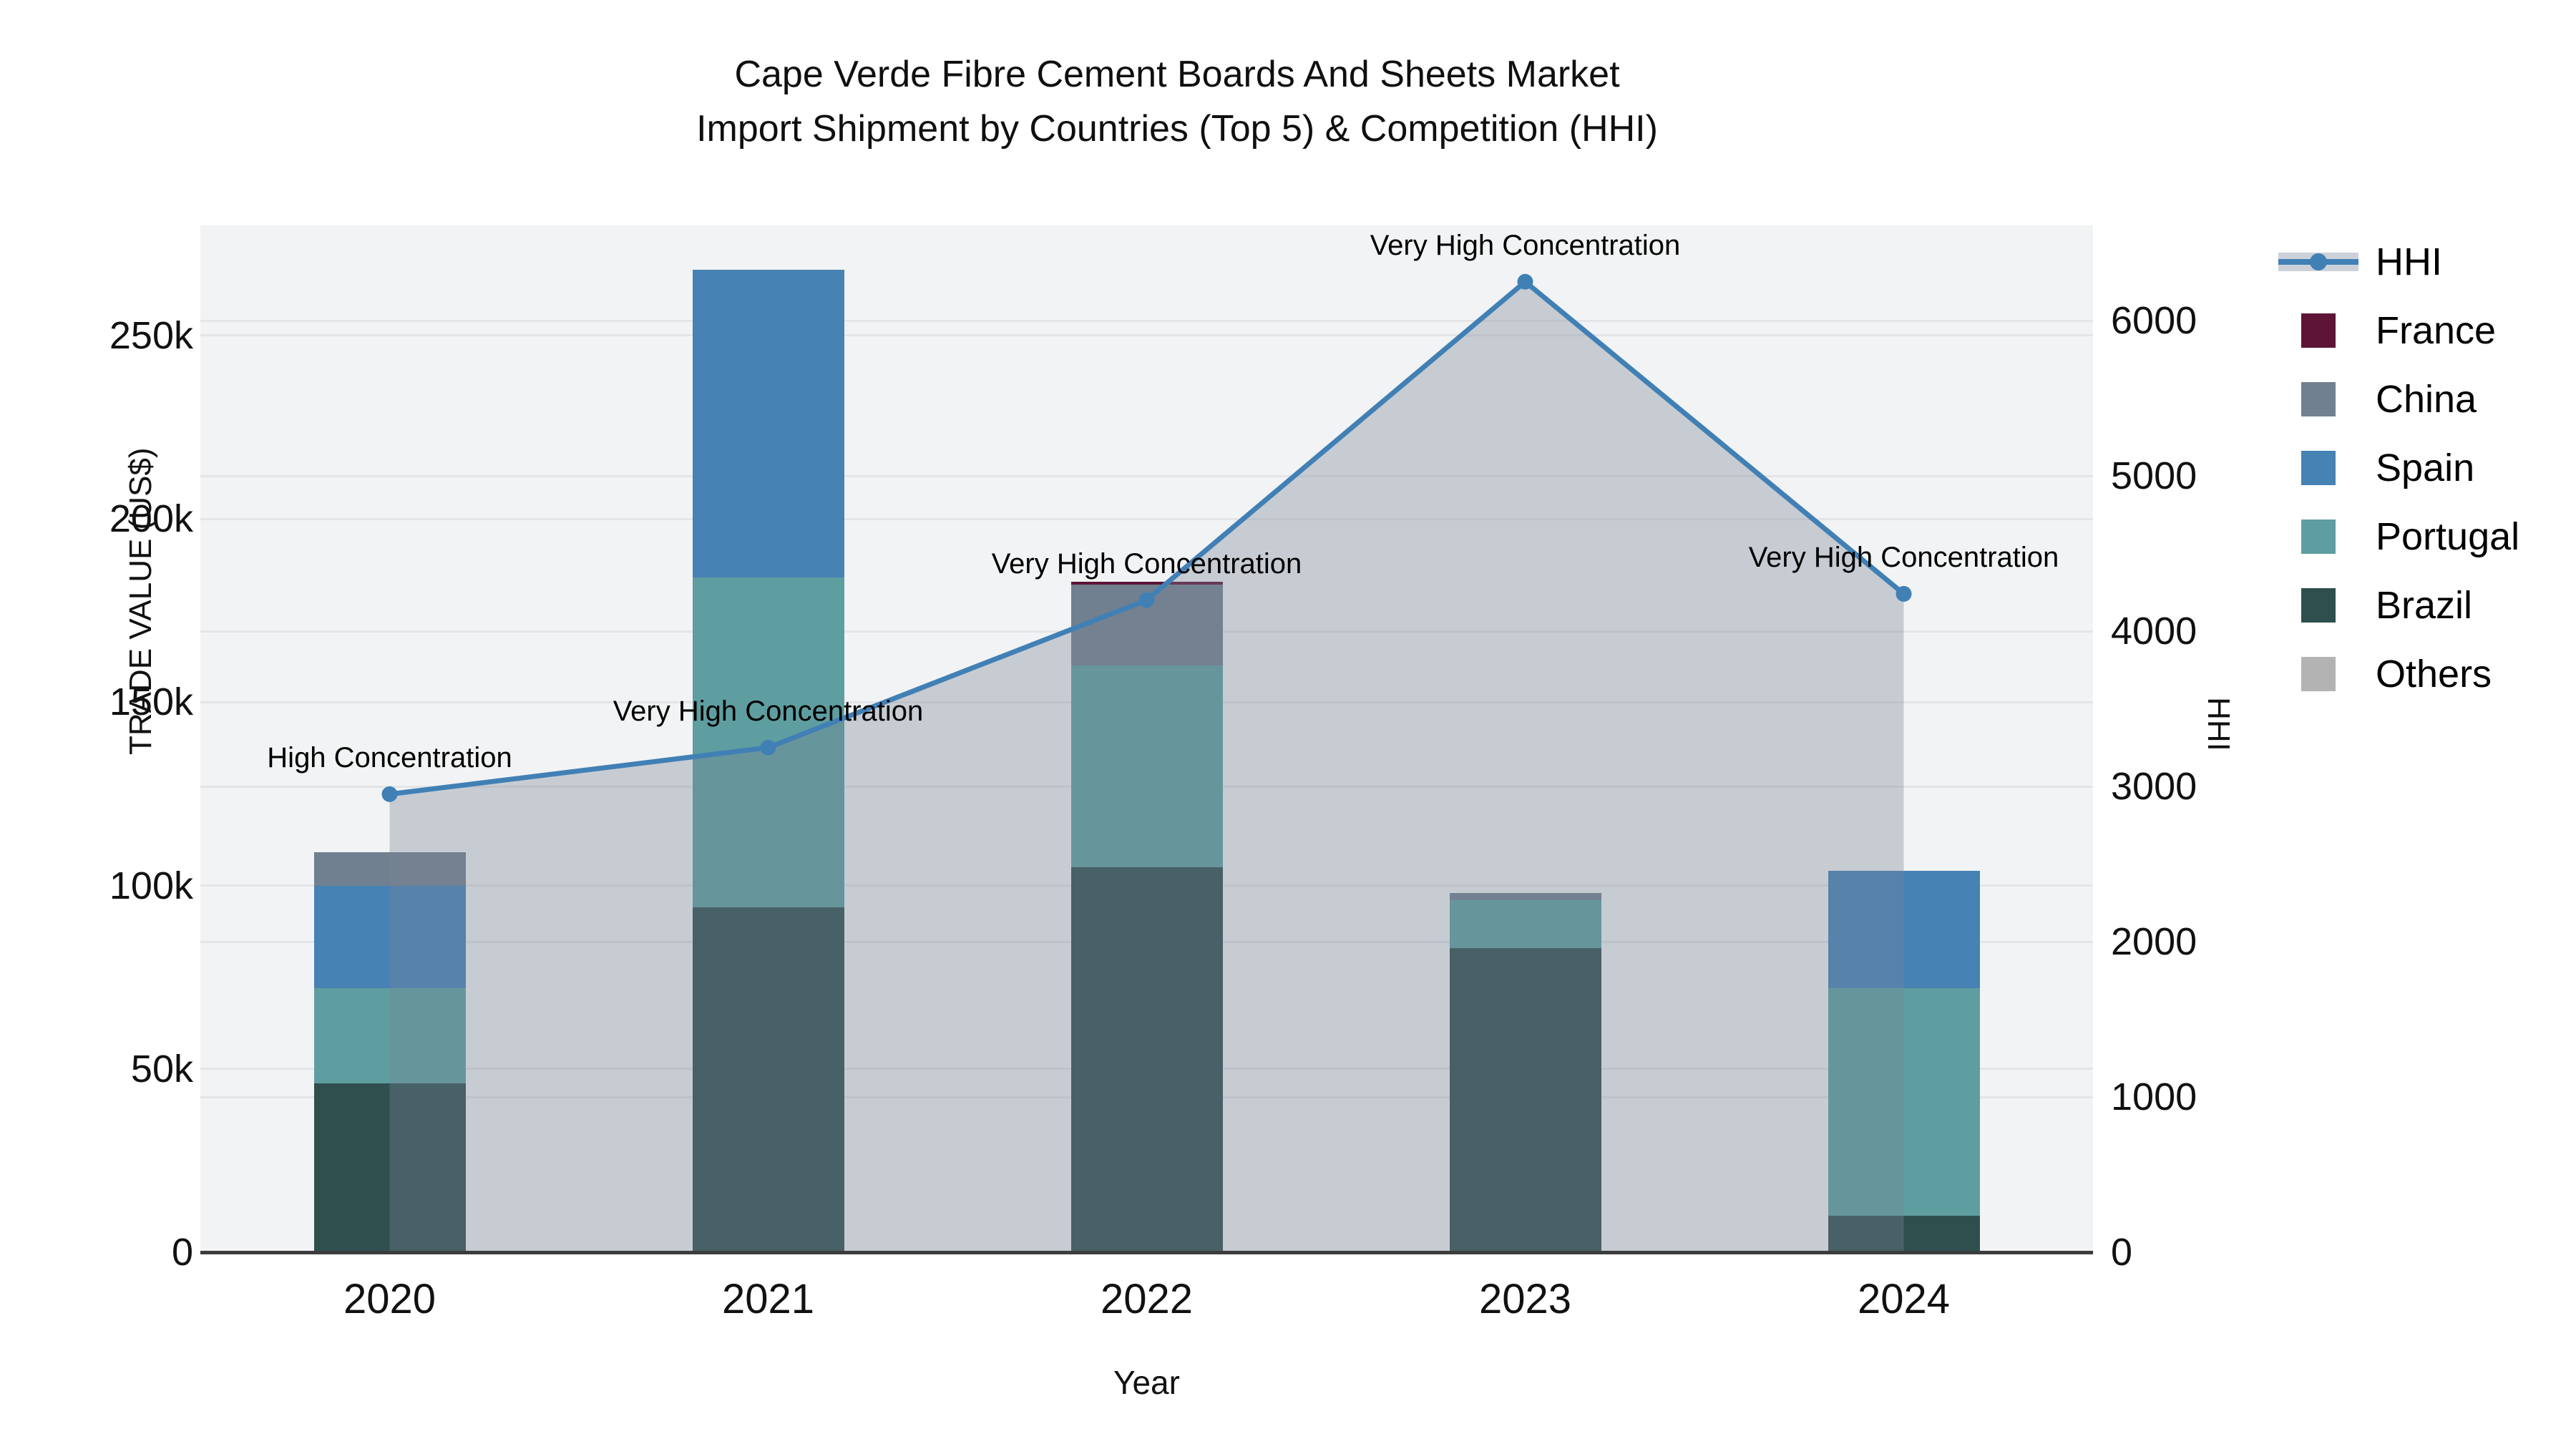  Describe the element at coordinates (2218, 724) in the screenshot. I see `y-axis-right-title: HHI` at that location.